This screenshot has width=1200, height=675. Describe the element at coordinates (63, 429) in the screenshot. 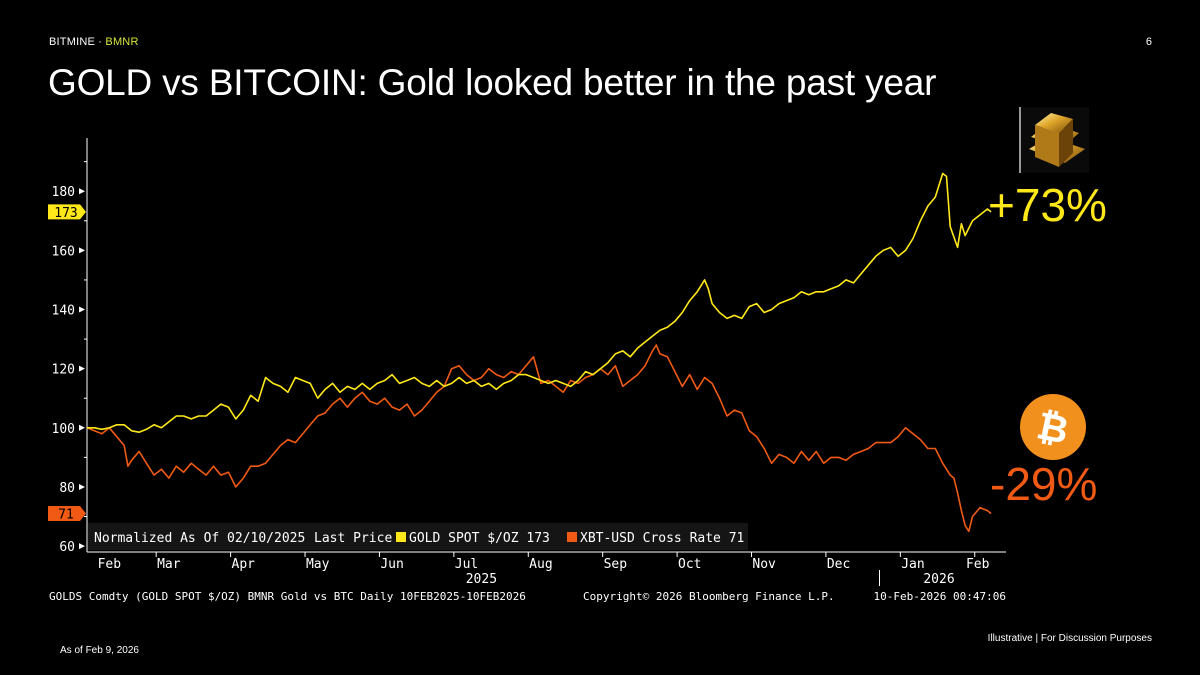

I see `y-tick-label: 100` at that location.